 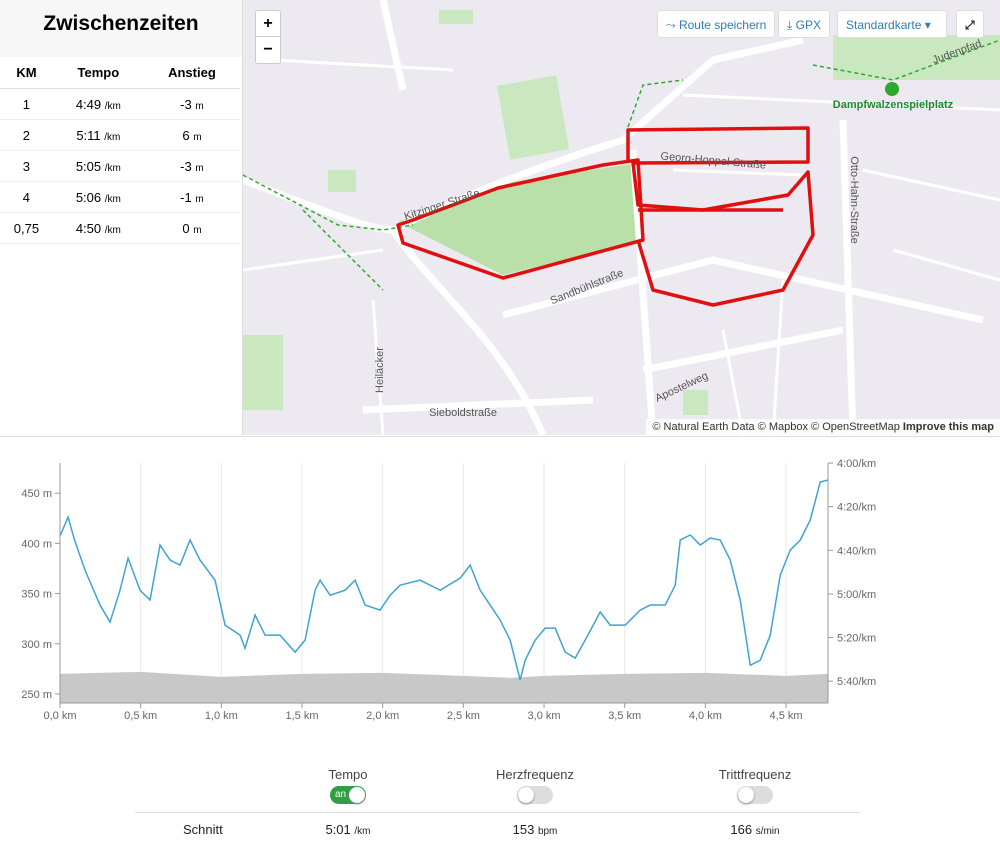 I want to click on elevation-area, so click(x=444, y=687).